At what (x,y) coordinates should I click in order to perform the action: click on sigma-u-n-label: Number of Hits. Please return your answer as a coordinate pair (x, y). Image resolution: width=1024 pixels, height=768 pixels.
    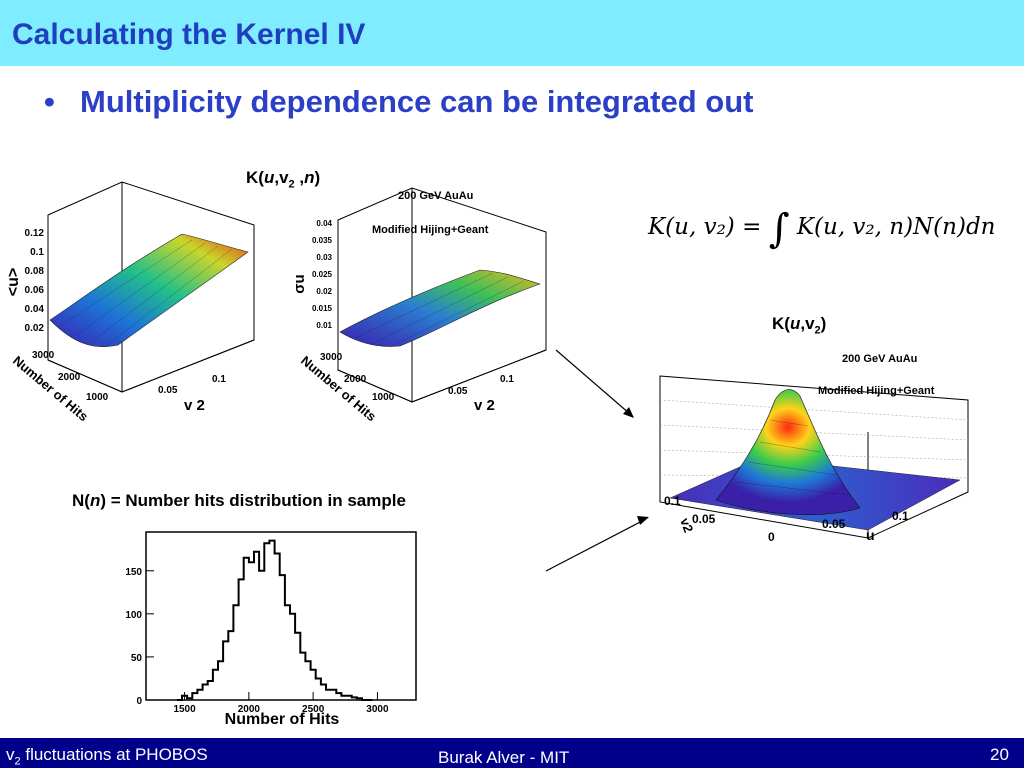
    Looking at the image, I should click on (338, 388).